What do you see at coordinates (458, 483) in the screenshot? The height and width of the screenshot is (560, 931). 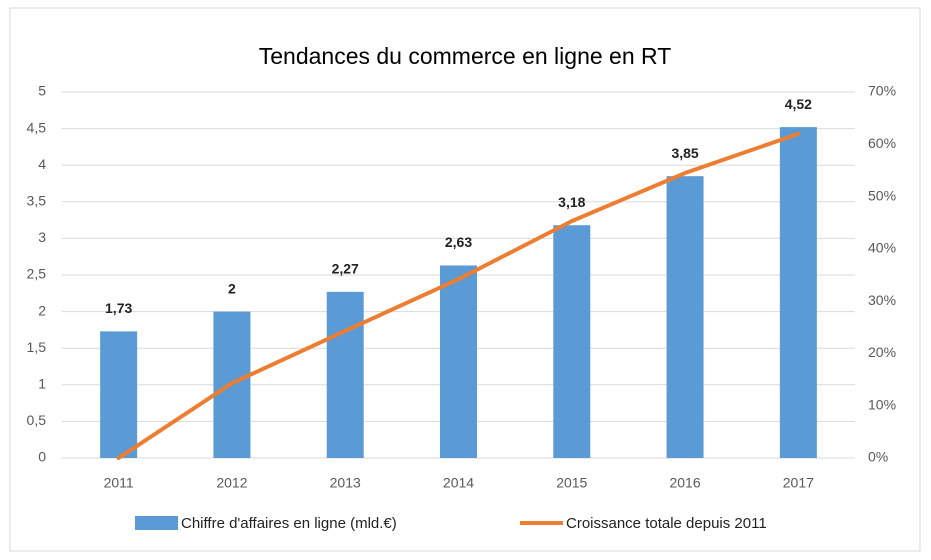 I see `x-tick-label: 2014` at bounding box center [458, 483].